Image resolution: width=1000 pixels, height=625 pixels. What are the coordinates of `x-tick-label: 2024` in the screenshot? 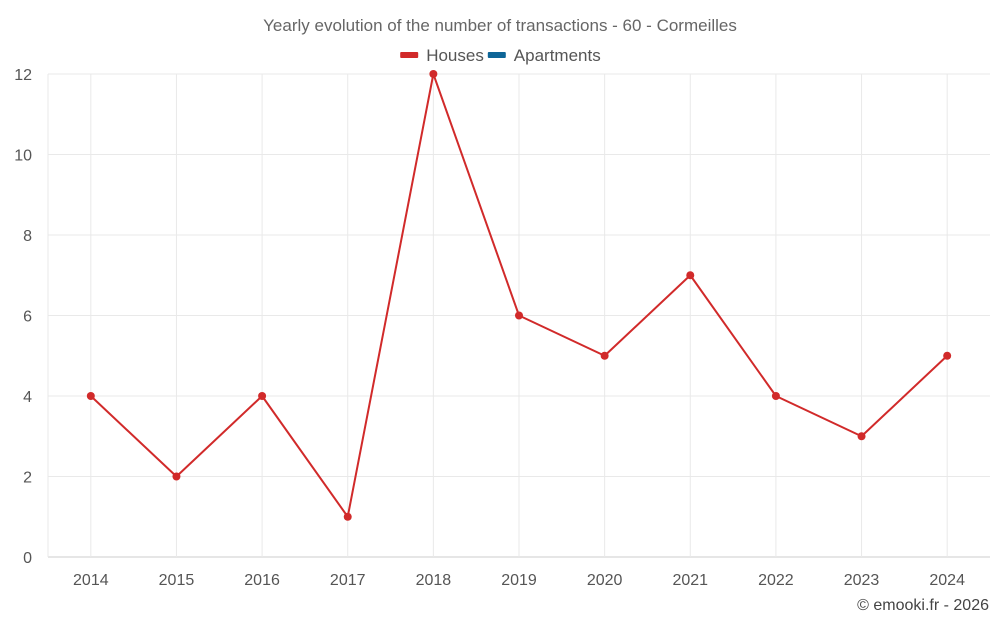 It's located at (947, 580).